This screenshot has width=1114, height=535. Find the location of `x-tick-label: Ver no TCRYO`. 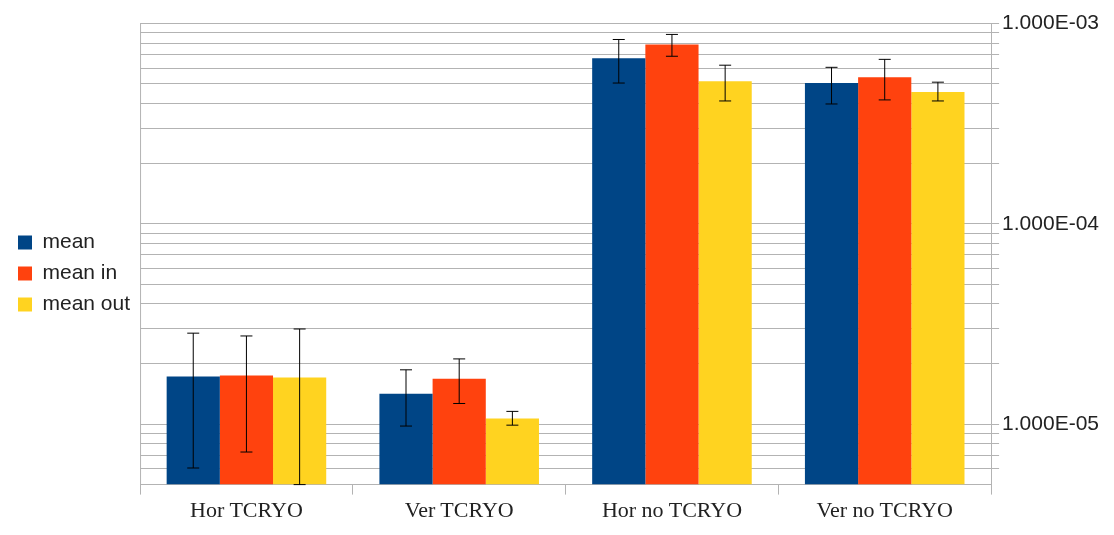

x-tick-label: Ver no TCRYO is located at coordinates (884, 509).